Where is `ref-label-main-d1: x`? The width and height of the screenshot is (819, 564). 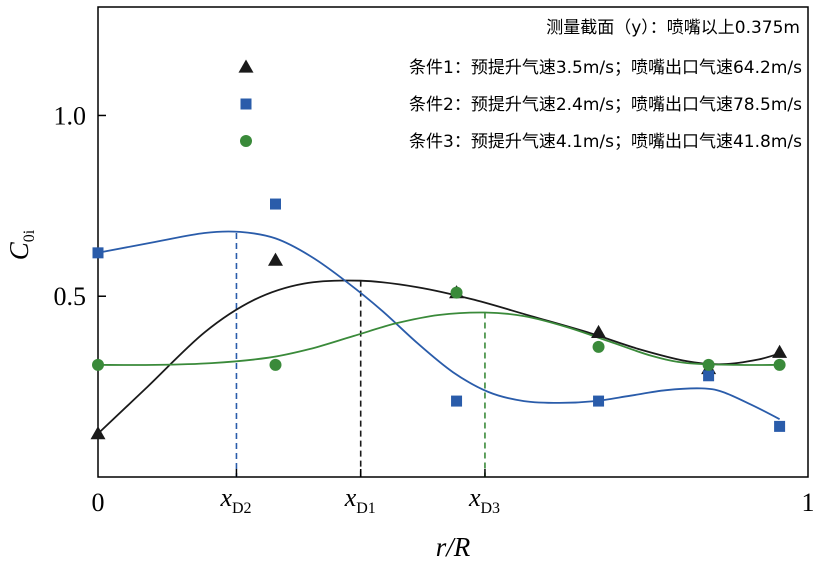 ref-label-main-d1: x is located at coordinates (350, 497).